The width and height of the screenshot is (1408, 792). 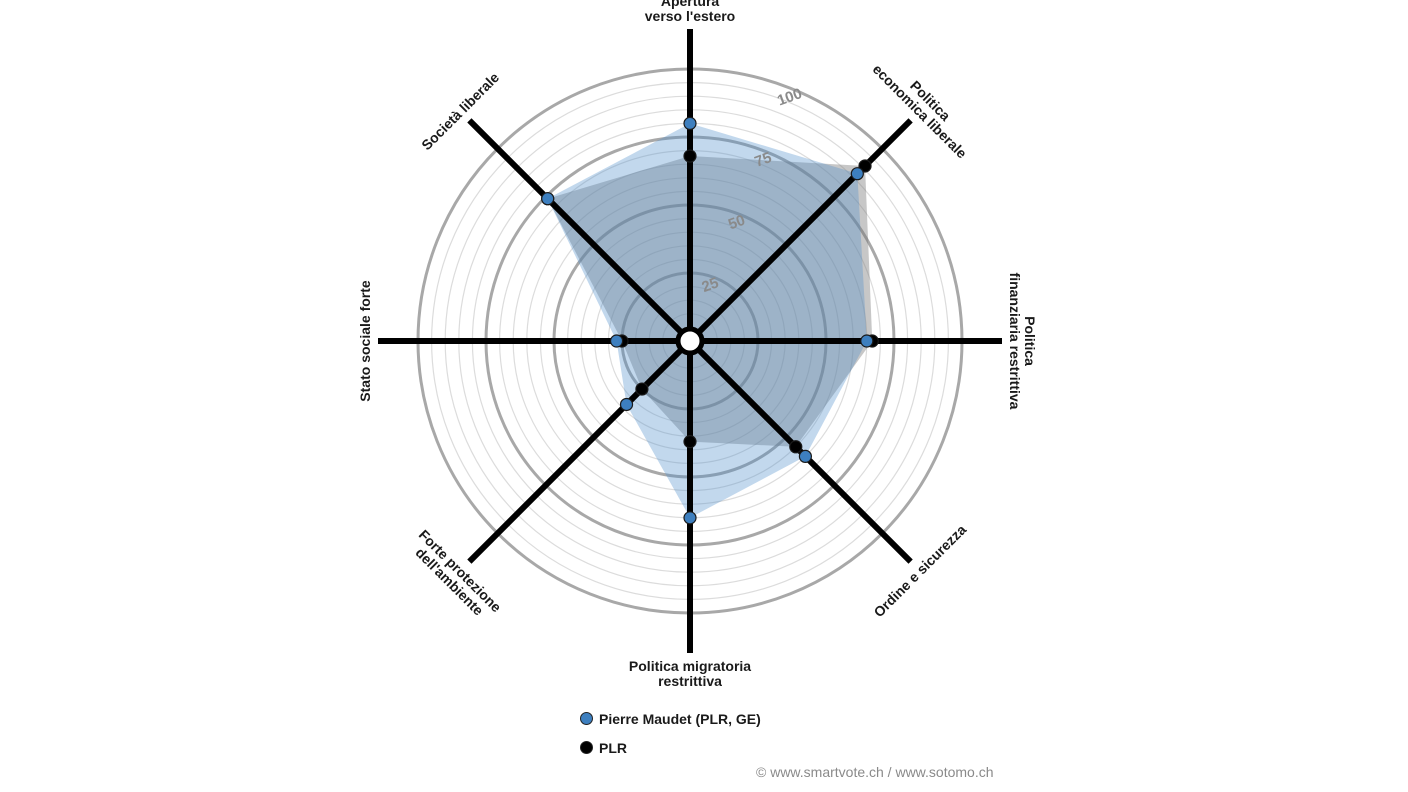 I want to click on series-area-plr, so click(x=710, y=301).